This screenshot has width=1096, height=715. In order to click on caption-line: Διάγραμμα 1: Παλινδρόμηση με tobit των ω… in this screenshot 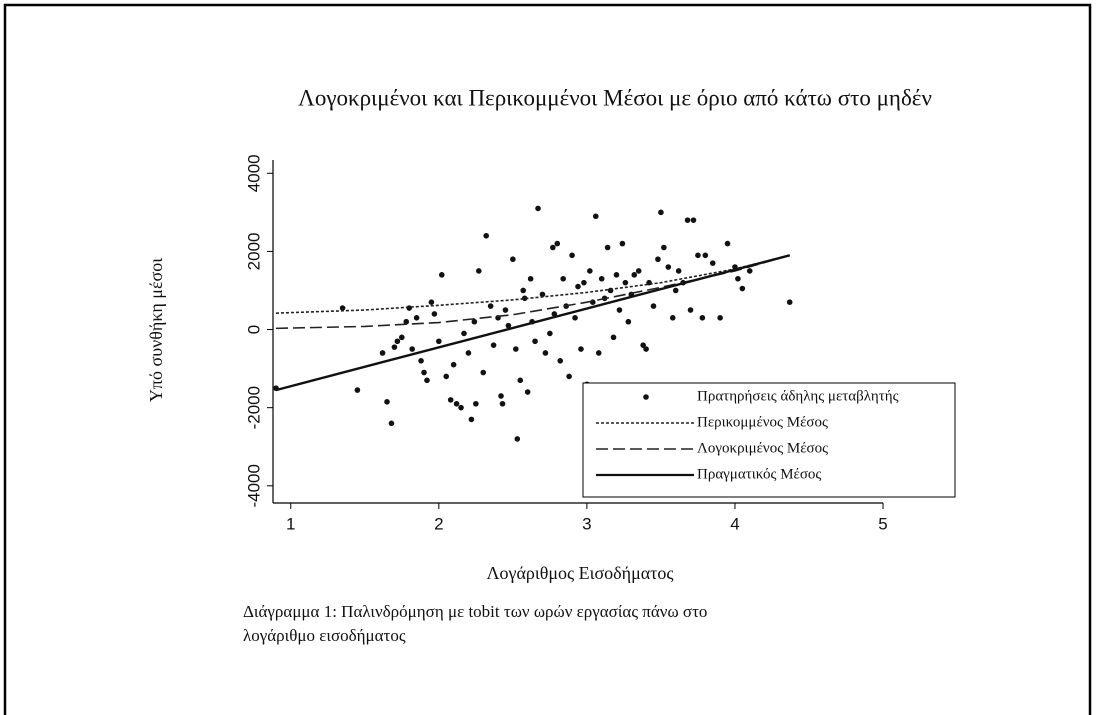, I will do `click(475, 611)`.